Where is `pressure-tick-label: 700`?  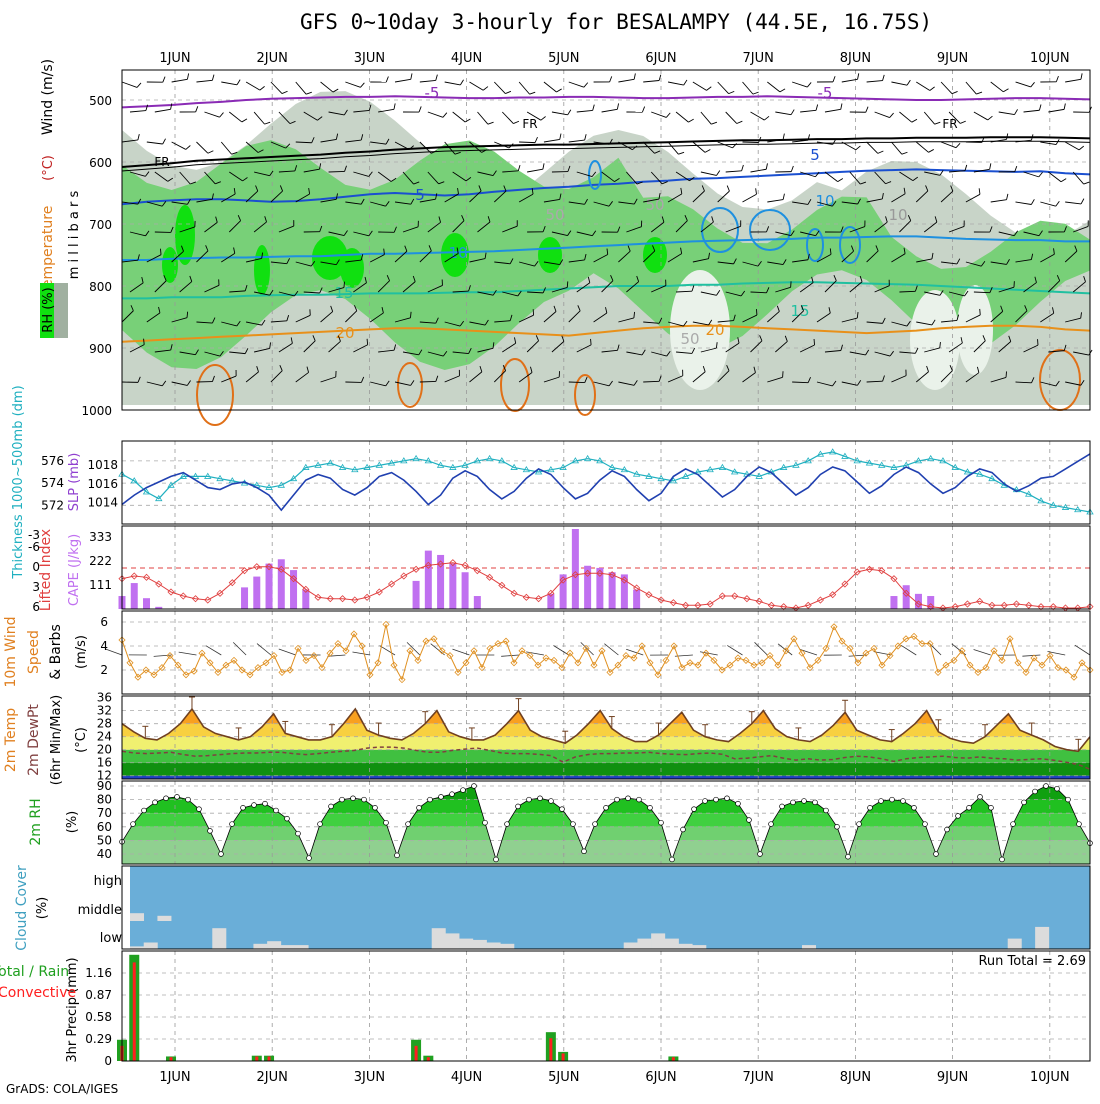
pressure-tick-label: 700 is located at coordinates (100, 225).